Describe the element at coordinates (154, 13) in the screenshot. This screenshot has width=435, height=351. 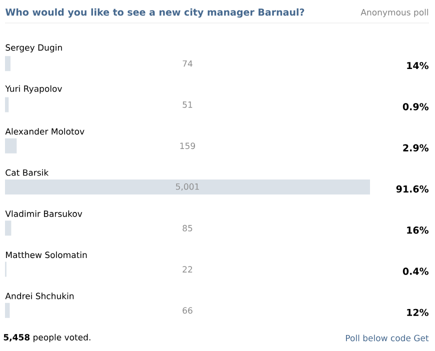
I see `chart-title: Who would you like to see a new city manager Barnaul?` at that location.